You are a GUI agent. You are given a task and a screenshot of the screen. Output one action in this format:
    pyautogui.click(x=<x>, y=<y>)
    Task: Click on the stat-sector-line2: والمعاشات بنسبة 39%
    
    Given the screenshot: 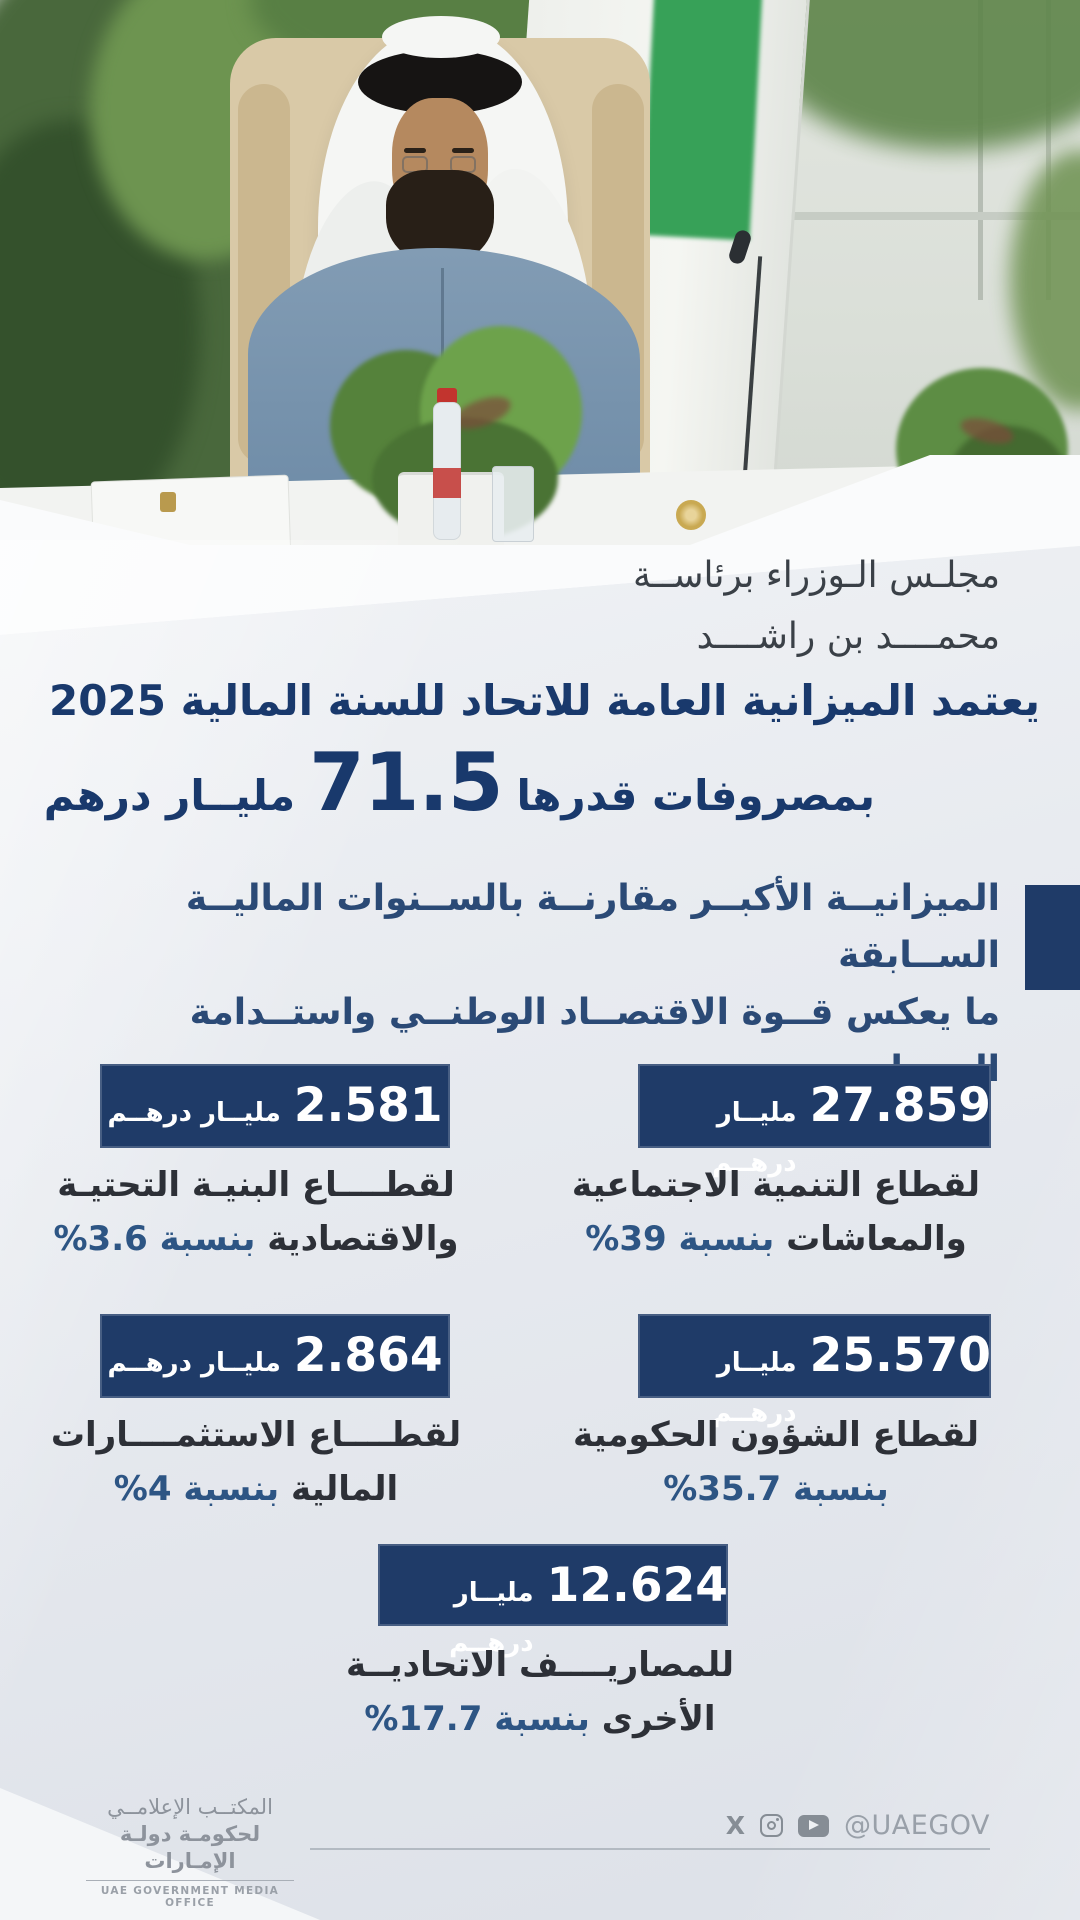 What is the action you would take?
    pyautogui.click(x=776, y=1239)
    